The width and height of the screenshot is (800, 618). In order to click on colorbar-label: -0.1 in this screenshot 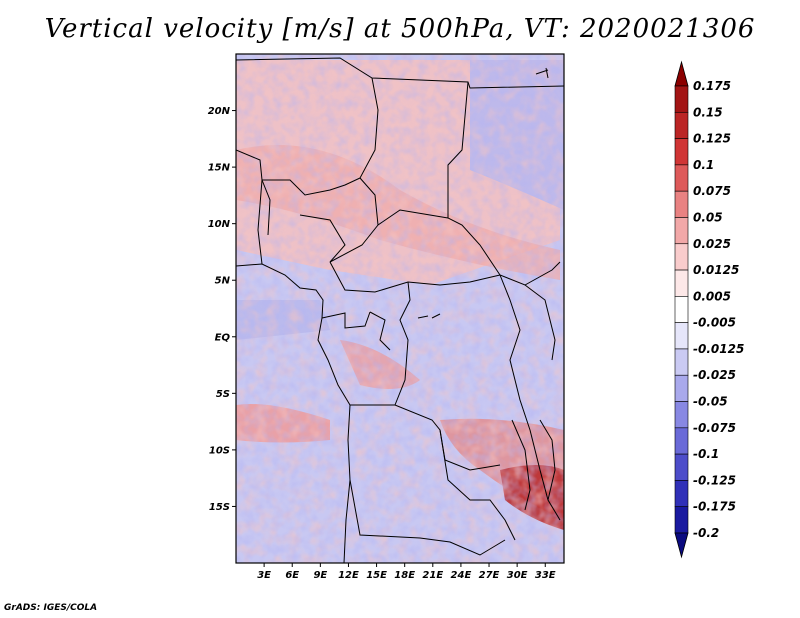, I will do `click(706, 454)`.